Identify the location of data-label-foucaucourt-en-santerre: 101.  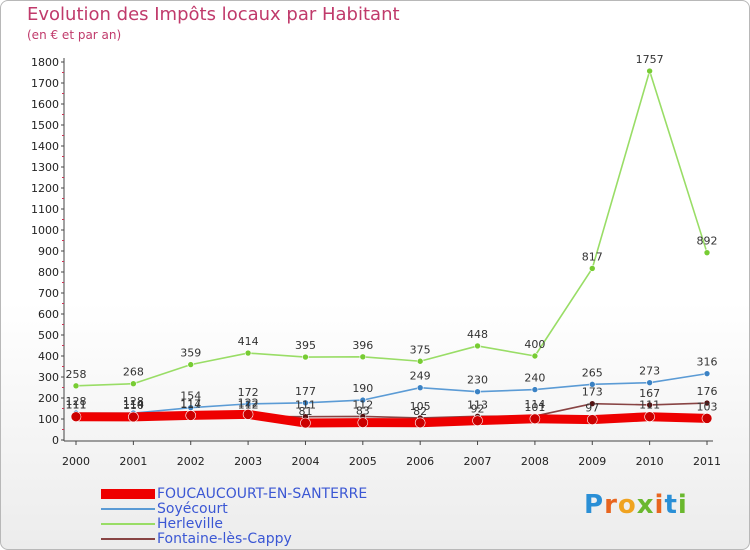
(534, 407).